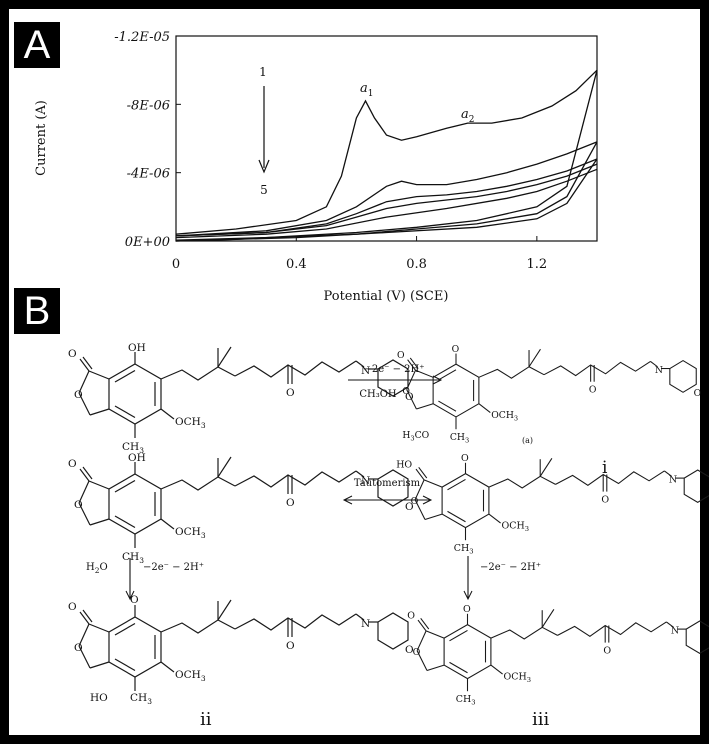 This screenshot has height=744, width=709. Describe the element at coordinates (264, 190) in the screenshot. I see `annotation-end: 5` at that location.